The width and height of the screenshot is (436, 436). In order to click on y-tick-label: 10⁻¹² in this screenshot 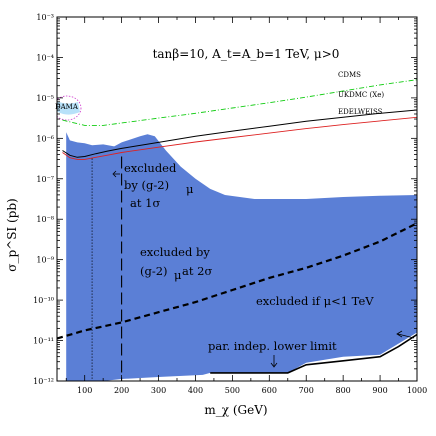, I will do `click(43, 381)`.